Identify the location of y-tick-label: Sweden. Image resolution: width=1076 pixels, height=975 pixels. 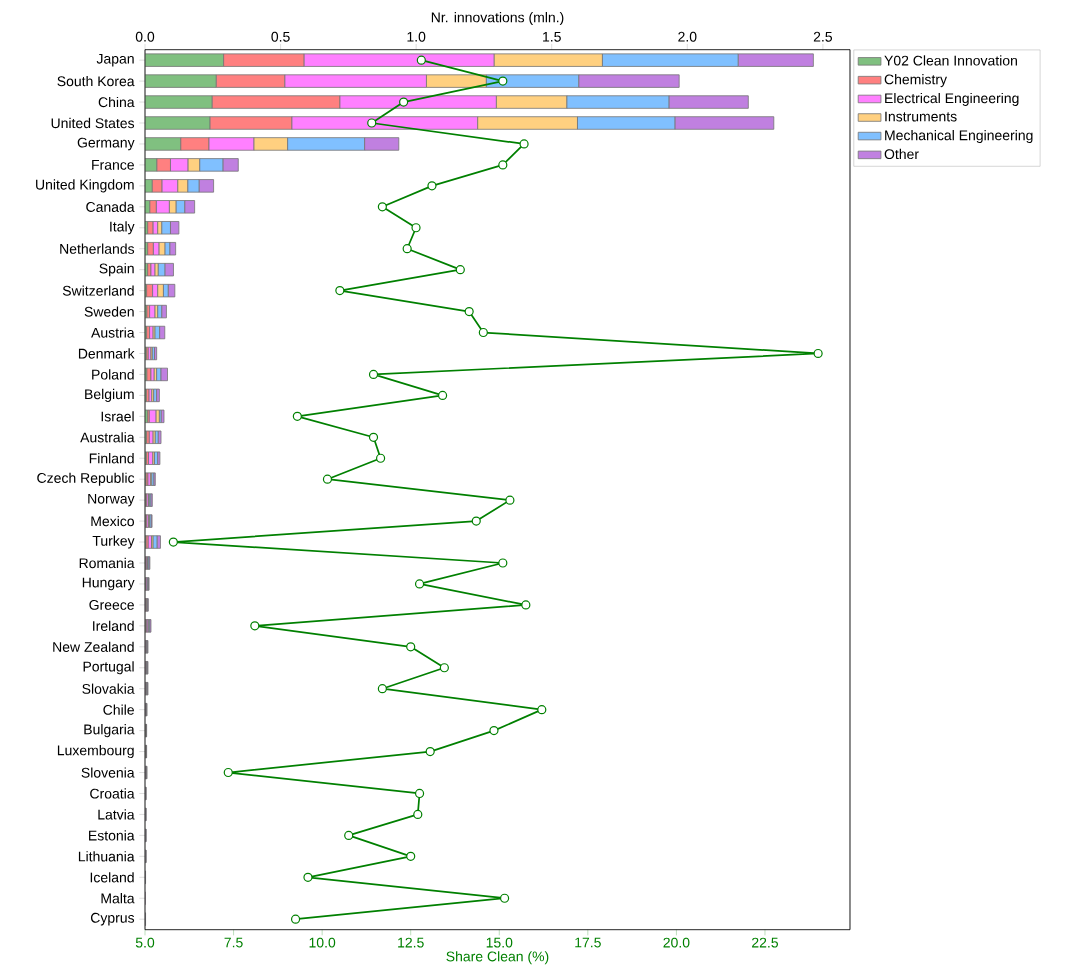
(109, 311).